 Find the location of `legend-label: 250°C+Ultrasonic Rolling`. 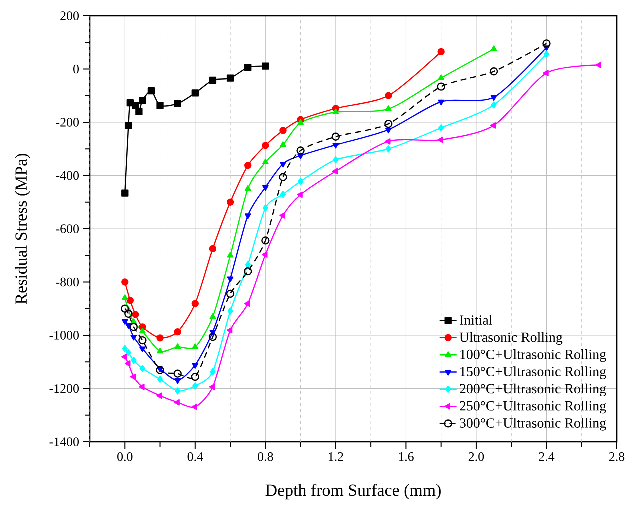

legend-label: 250°C+Ultrasonic Rolling is located at coordinates (533, 407).